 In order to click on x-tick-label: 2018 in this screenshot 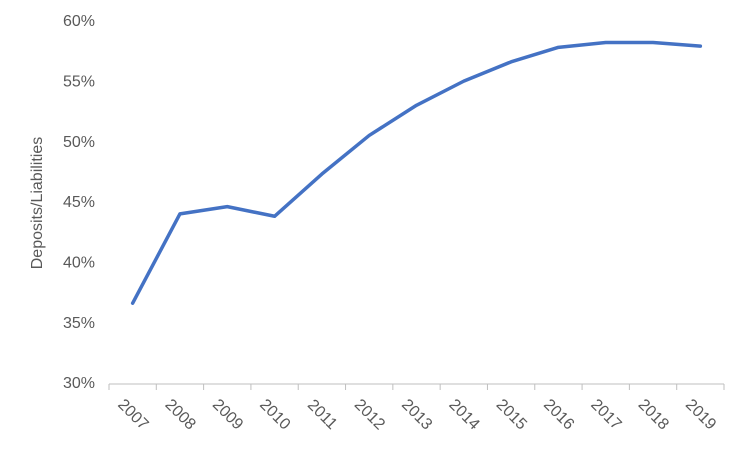, I will do `click(653, 414)`.